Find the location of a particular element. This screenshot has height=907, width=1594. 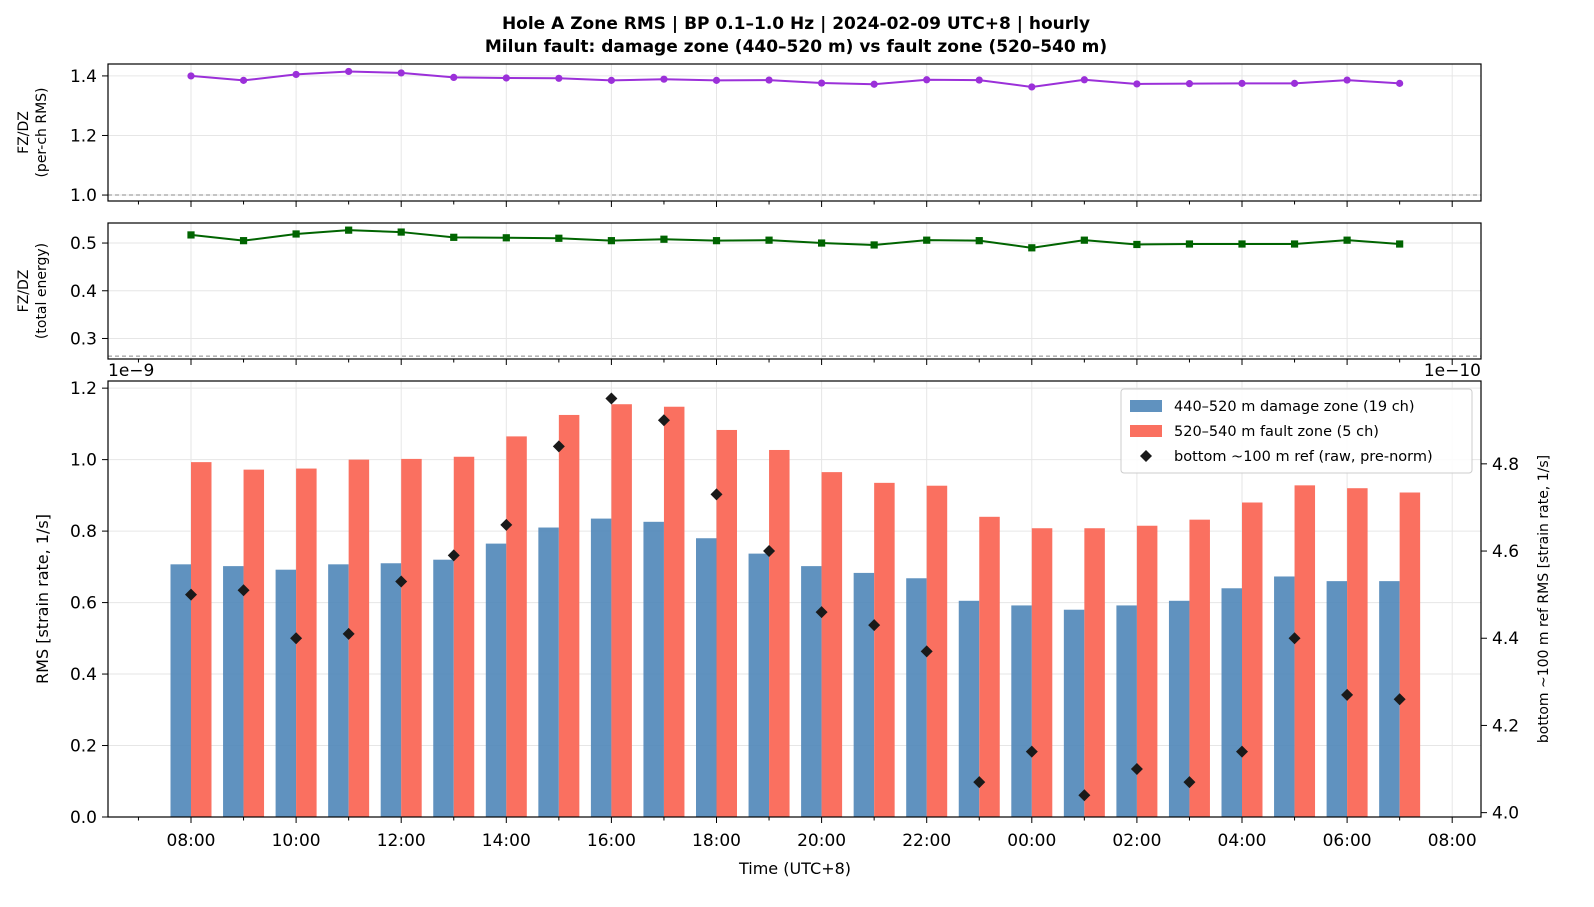

legend-label-damage-zone: 440–520 m damage zone (19 ch) is located at coordinates (1294, 407).